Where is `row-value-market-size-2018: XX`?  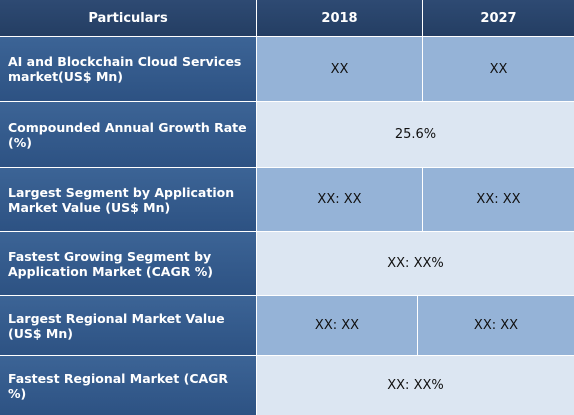
row-value-market-size-2018: XX is located at coordinates (340, 69).